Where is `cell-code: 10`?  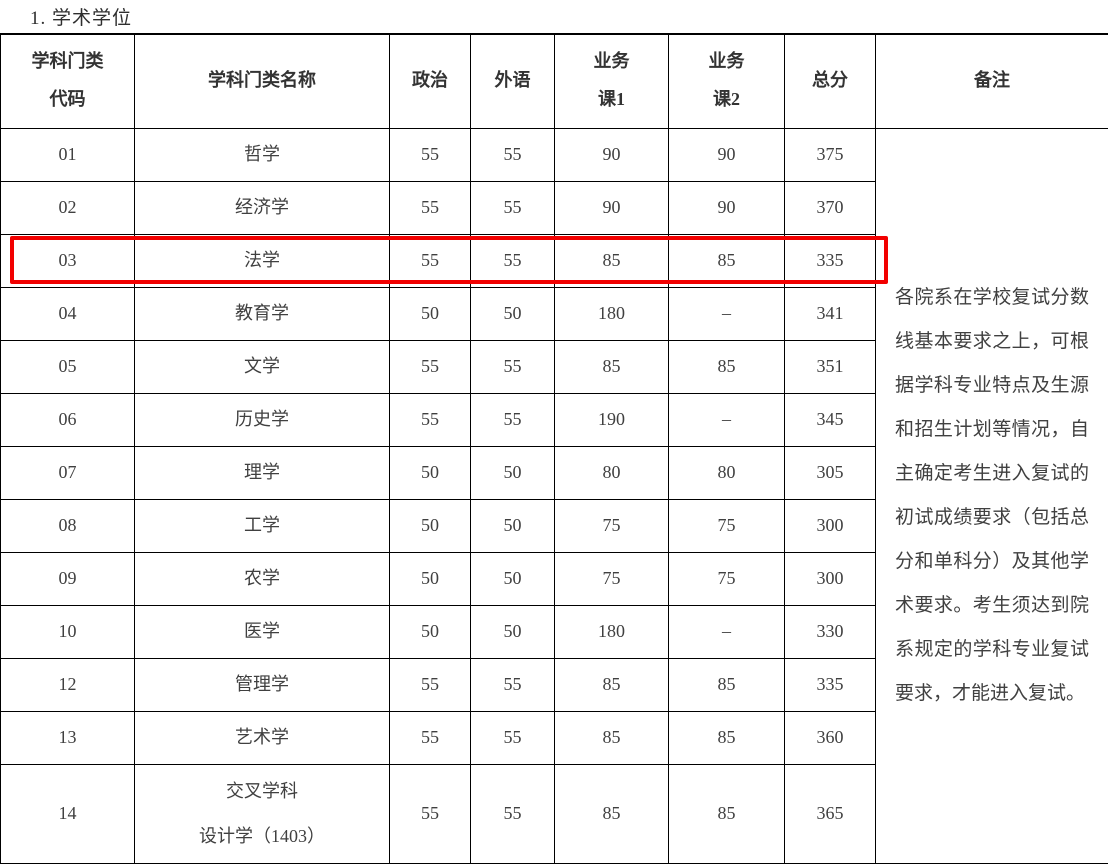 cell-code: 10 is located at coordinates (68, 631).